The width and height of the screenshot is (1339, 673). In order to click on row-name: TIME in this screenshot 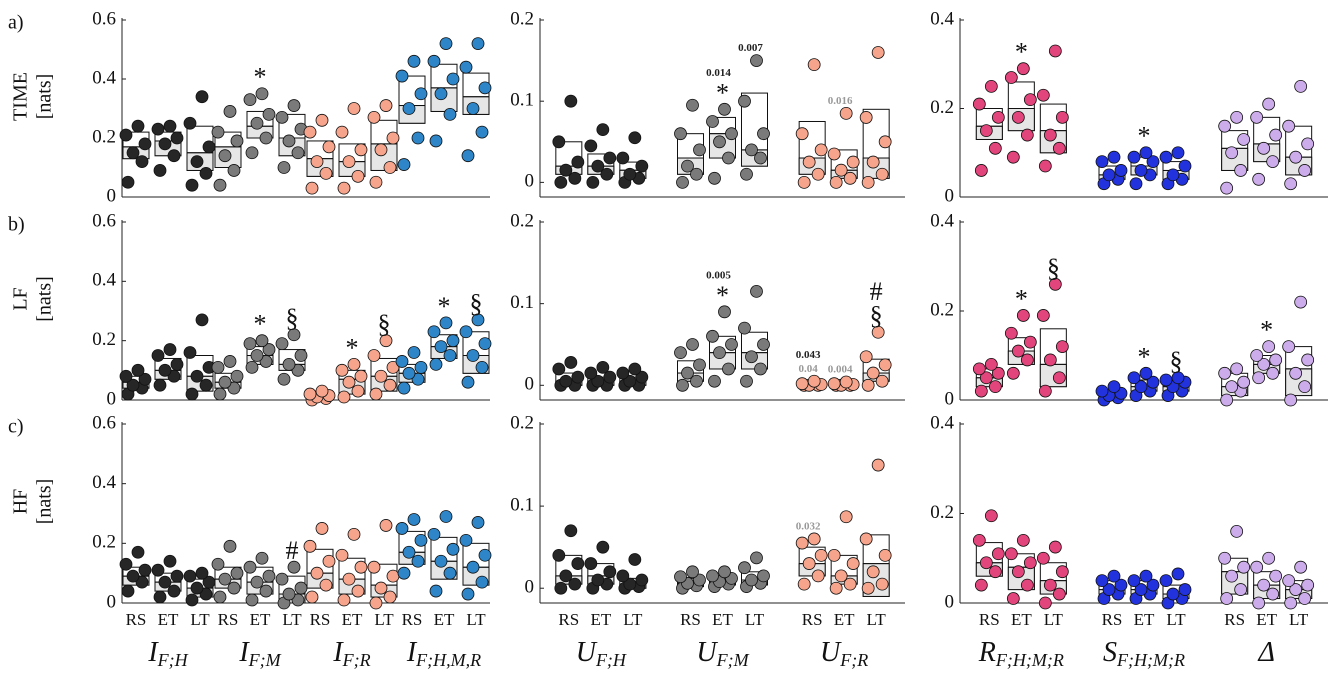, I will do `click(21, 96)`.